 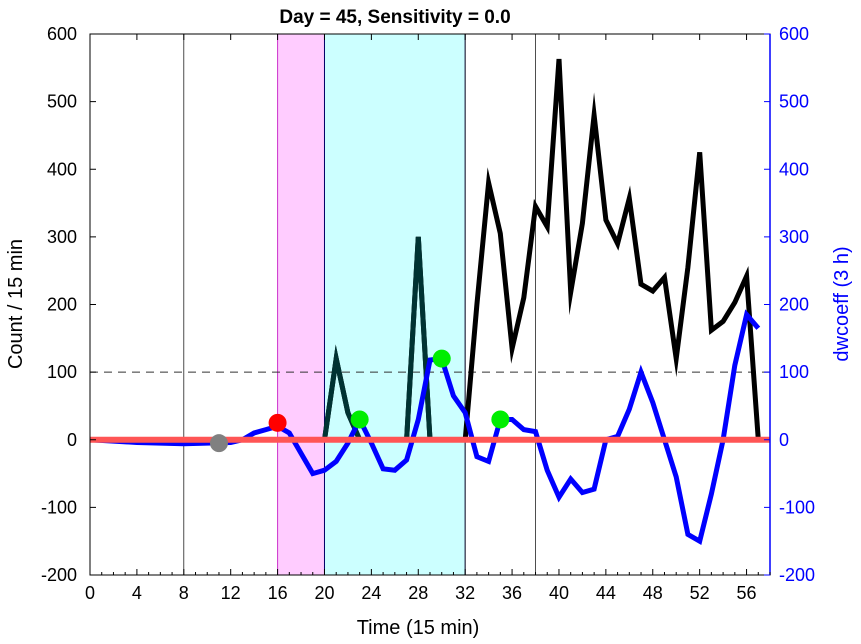 I want to click on y-tick-label: 100, so click(x=62, y=372).